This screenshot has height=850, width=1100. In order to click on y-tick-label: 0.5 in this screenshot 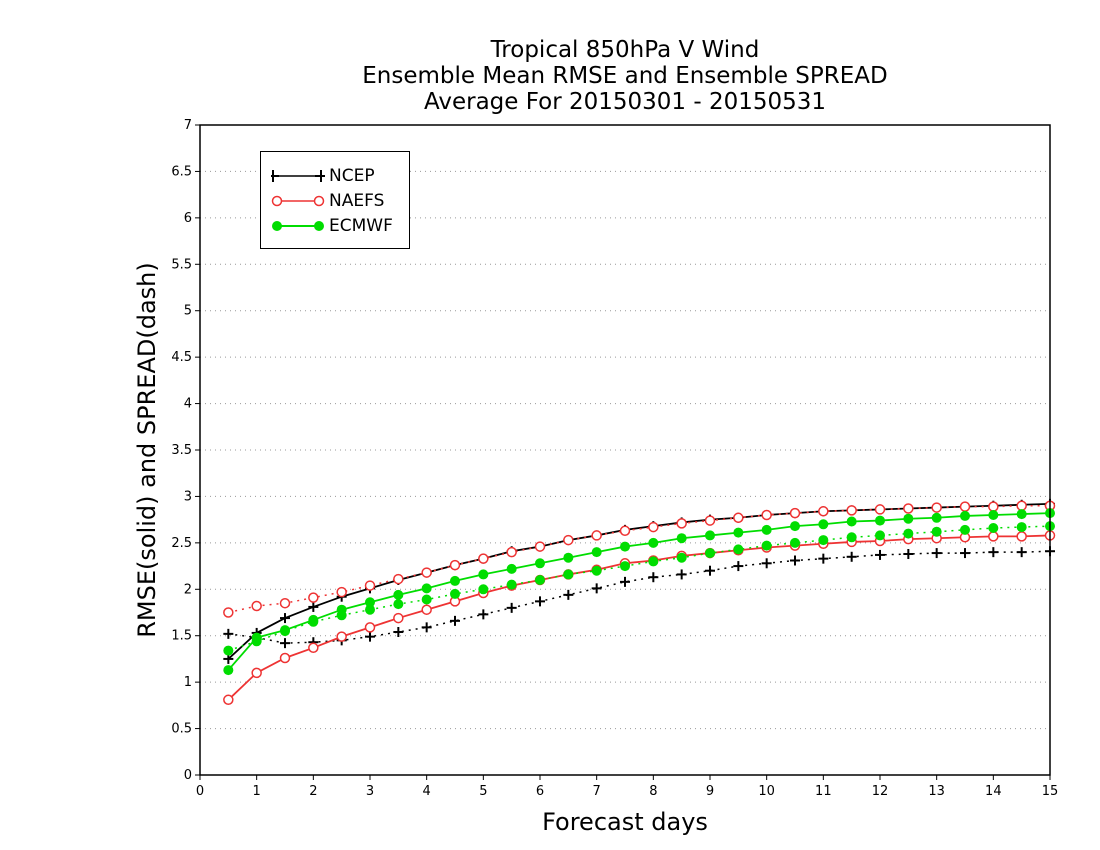, I will do `click(181, 729)`.